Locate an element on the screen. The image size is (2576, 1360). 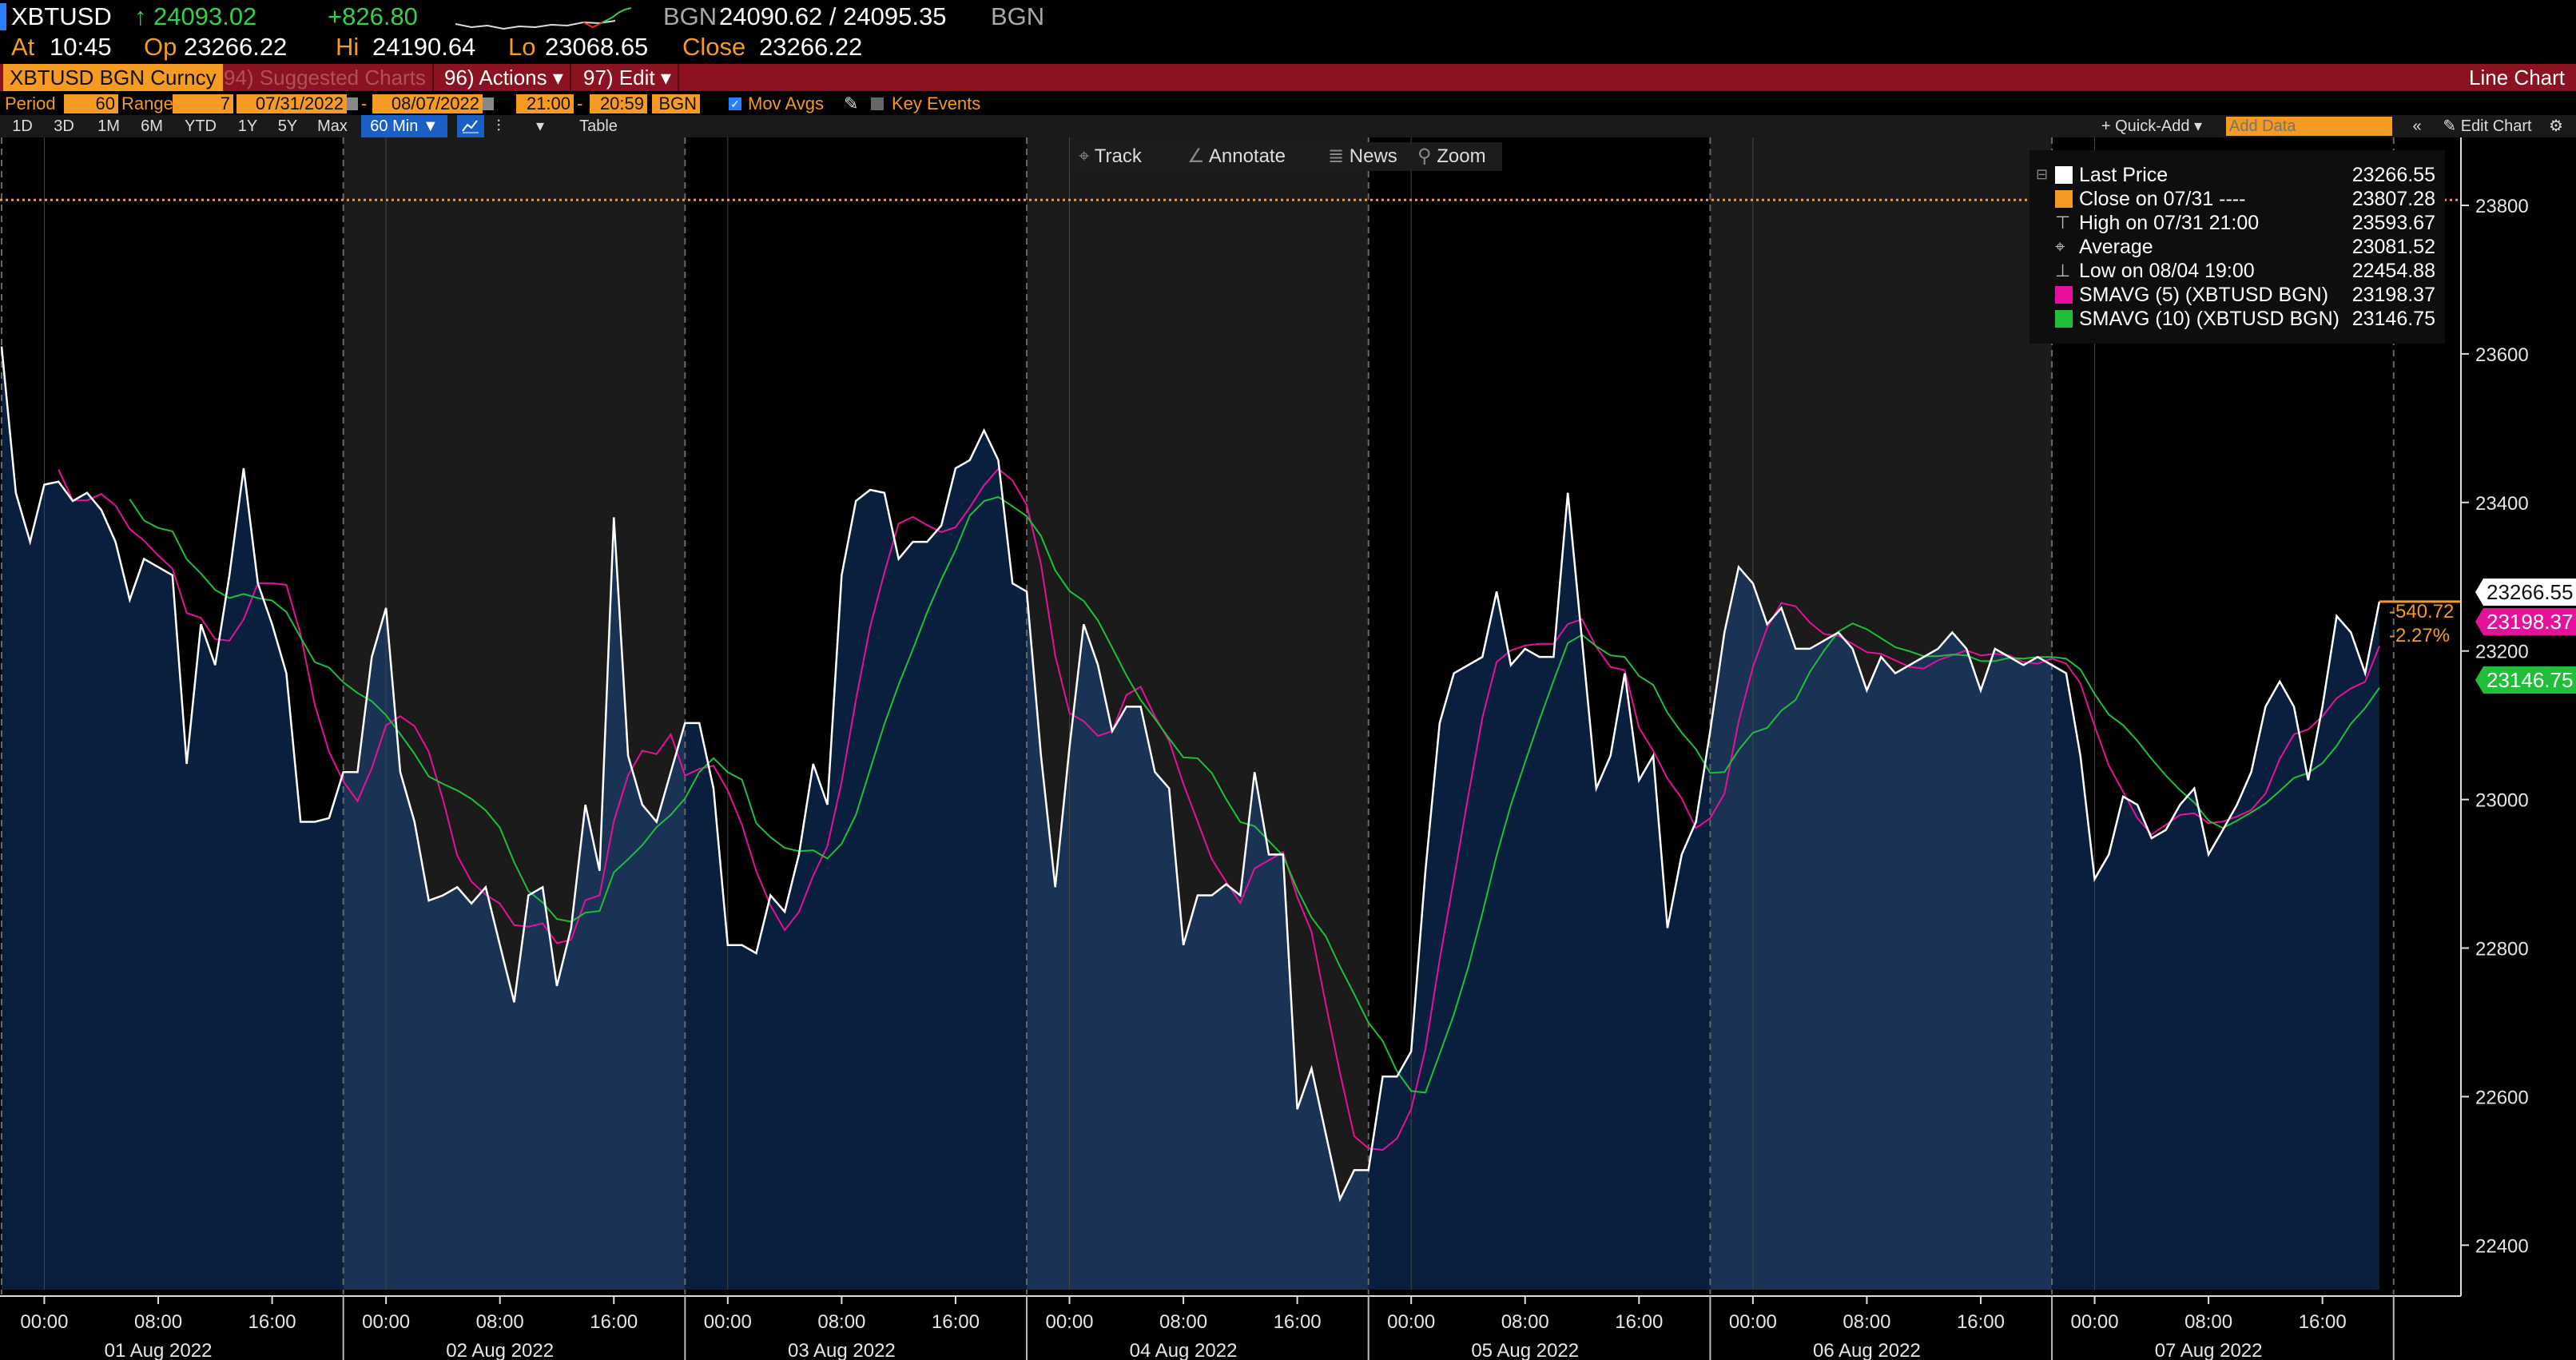
legend-item-average: ⌖ Average 23081.52 is located at coordinates (2237, 247).